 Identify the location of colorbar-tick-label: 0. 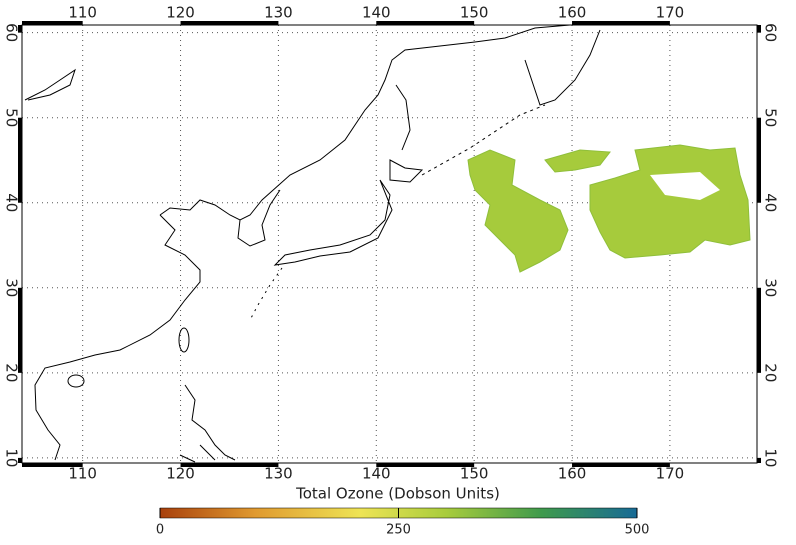
(160, 530).